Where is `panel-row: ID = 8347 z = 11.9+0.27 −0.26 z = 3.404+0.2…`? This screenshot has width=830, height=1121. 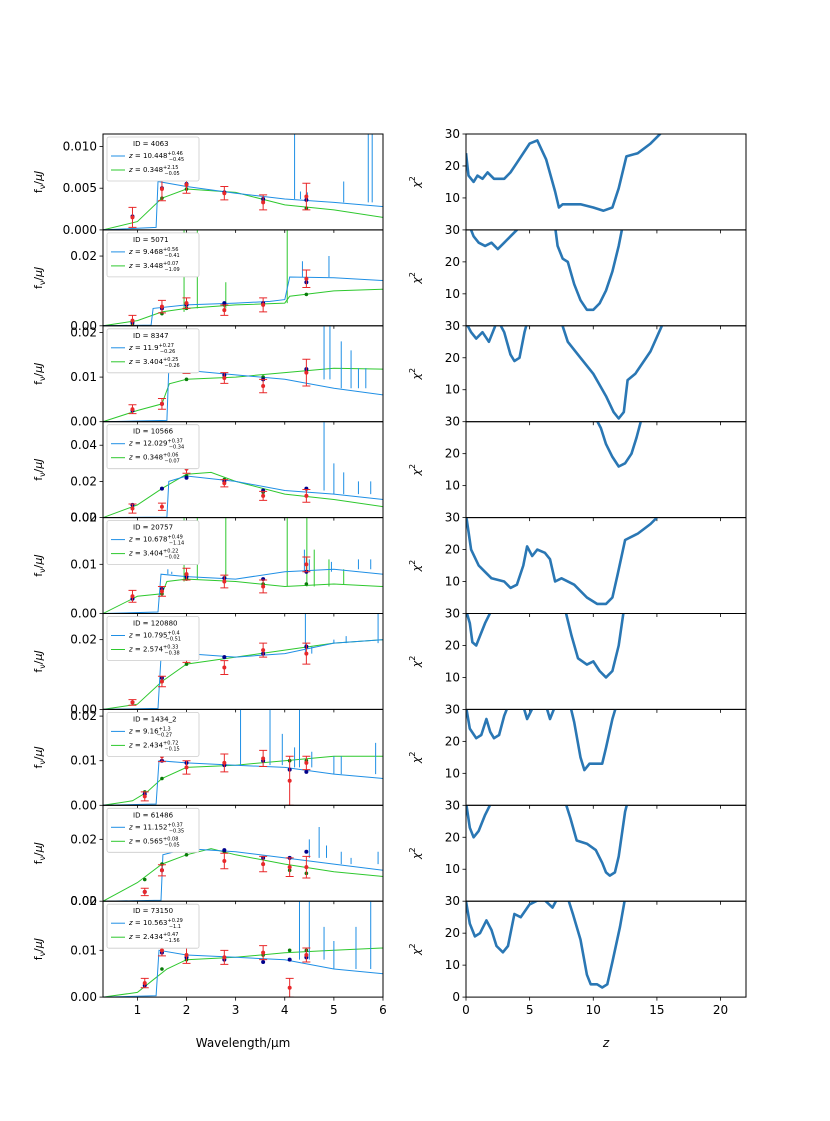
panel-row: ID = 8347 z = 11.9+0.27 −0.26 z = 3.404+0.2… is located at coordinates (389, 374).